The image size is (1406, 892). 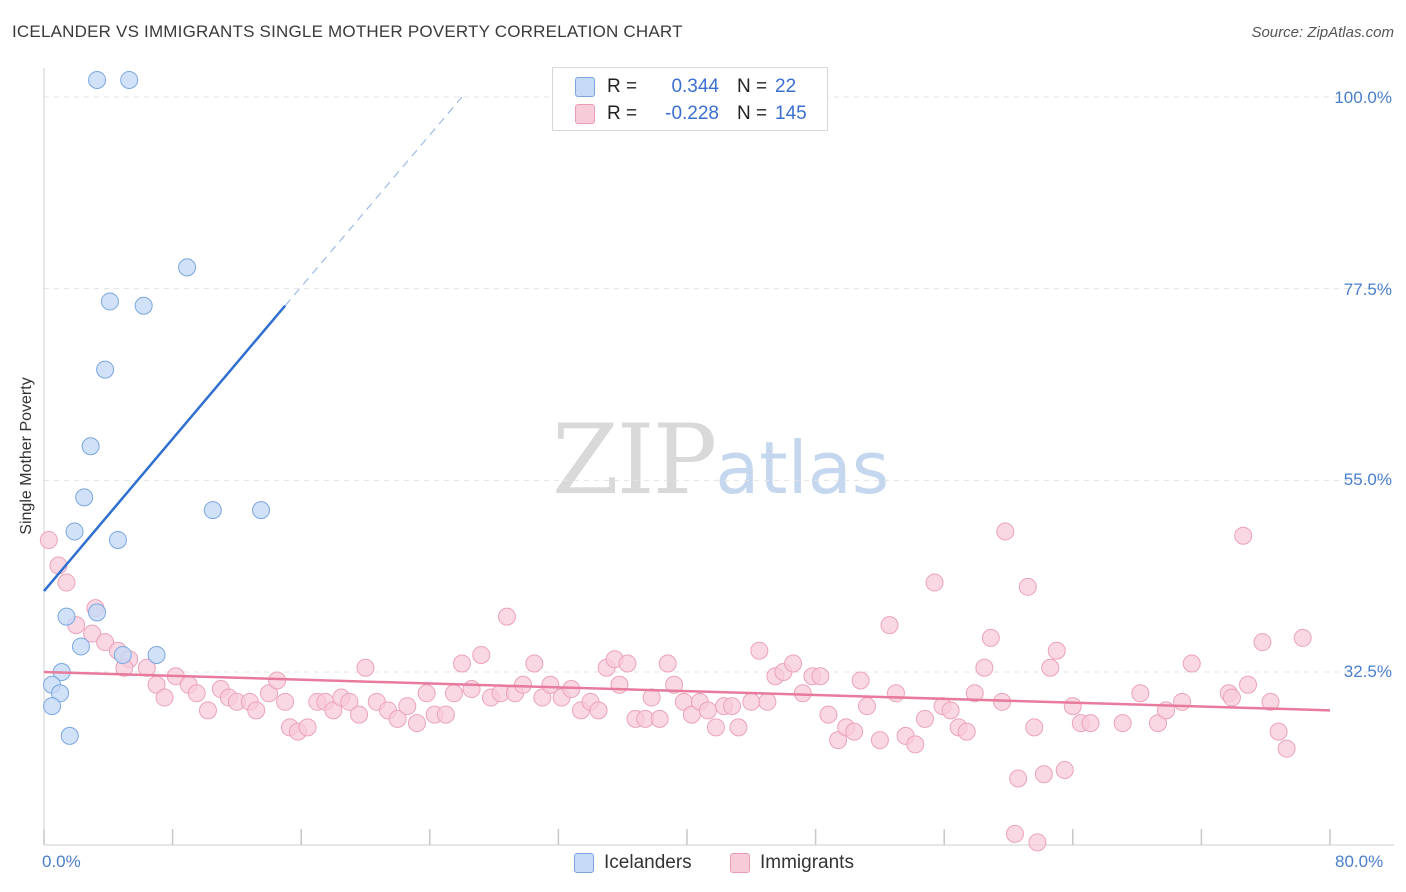 What do you see at coordinates (585, 114) in the screenshot?
I see `immigrants-swatch` at bounding box center [585, 114].